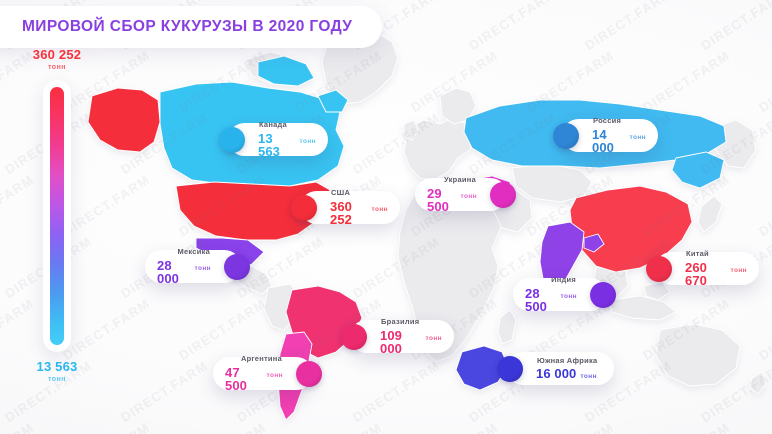 The image size is (772, 434). Describe the element at coordinates (643, 308) in the screenshot. I see `map-region-indonesia` at that location.